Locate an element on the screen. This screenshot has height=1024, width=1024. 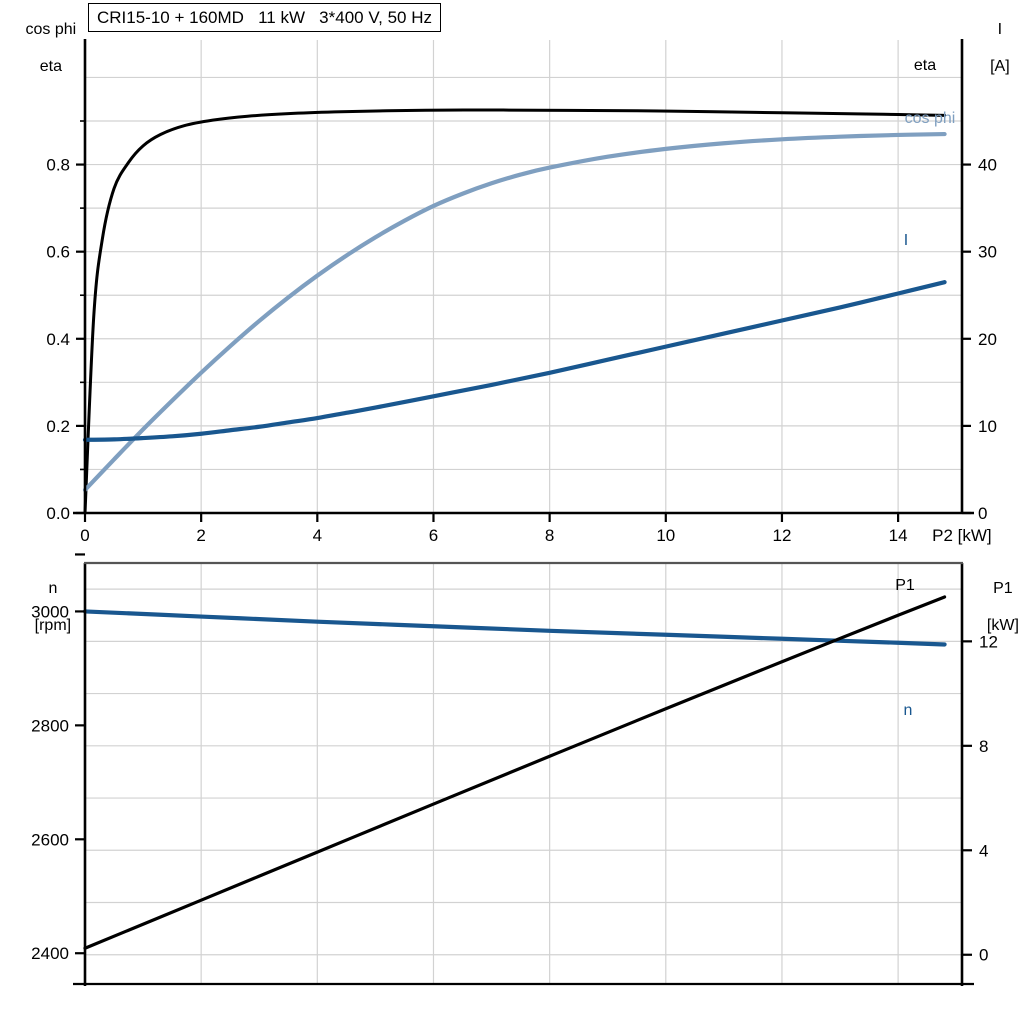
top-x-axis-label: P2 [kW] is located at coordinates (962, 535).